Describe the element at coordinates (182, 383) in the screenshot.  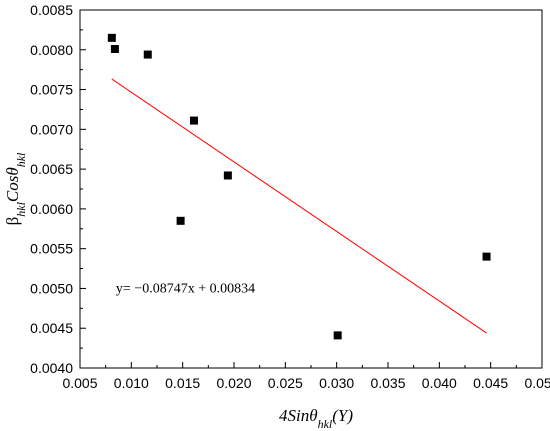
I see `x-tick-label: 0.015` at that location.